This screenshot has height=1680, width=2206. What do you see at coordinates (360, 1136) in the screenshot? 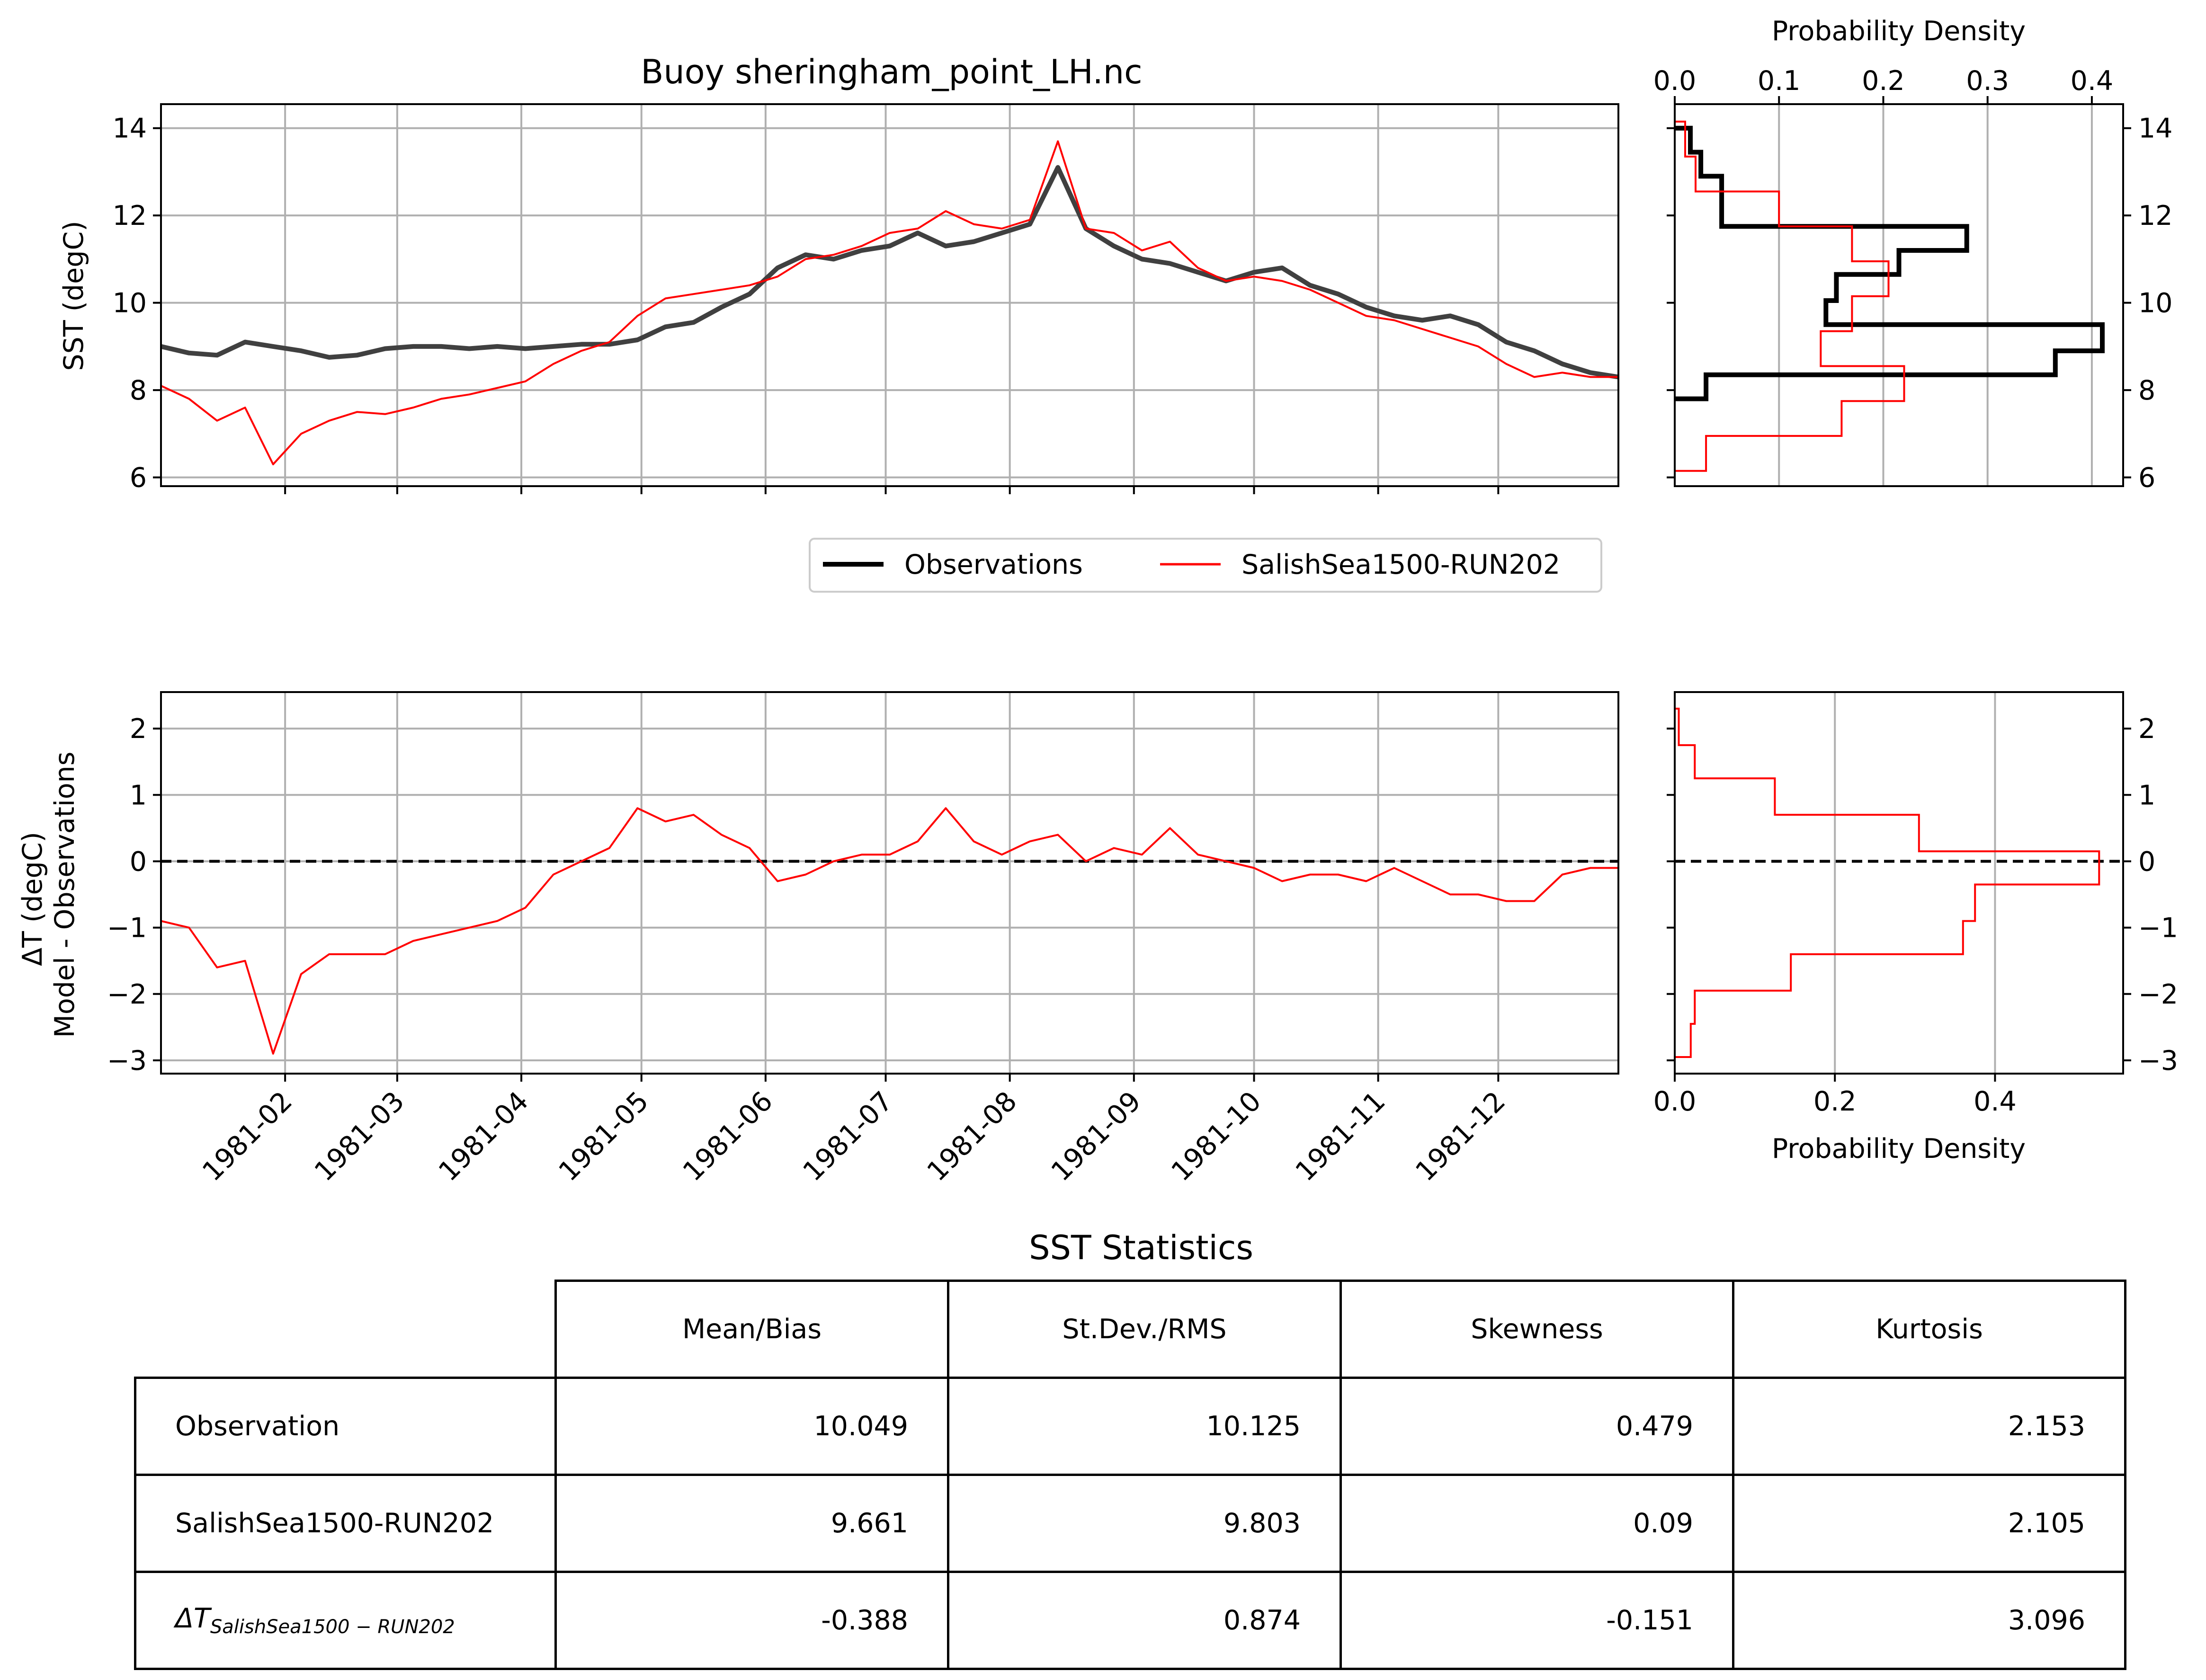
I see `x-tick-label: 1981-03` at bounding box center [360, 1136].